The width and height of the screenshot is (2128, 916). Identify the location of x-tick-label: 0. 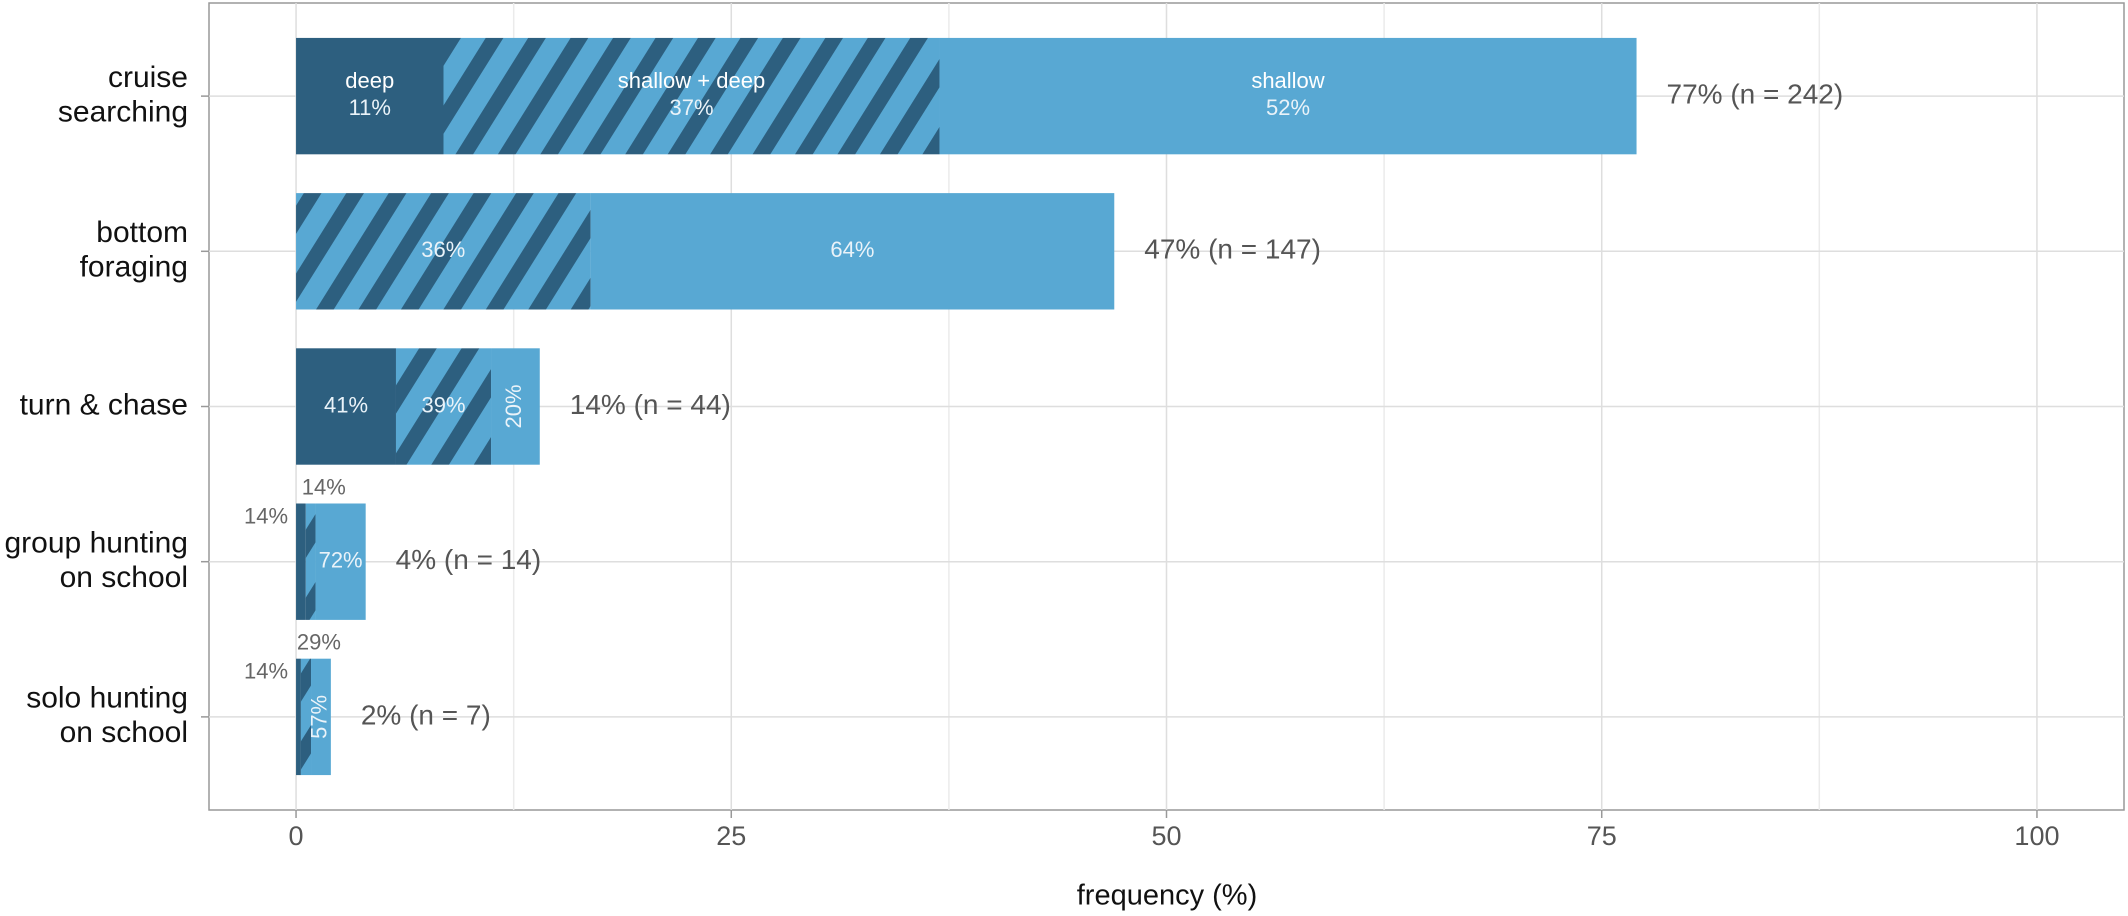
(296, 836).